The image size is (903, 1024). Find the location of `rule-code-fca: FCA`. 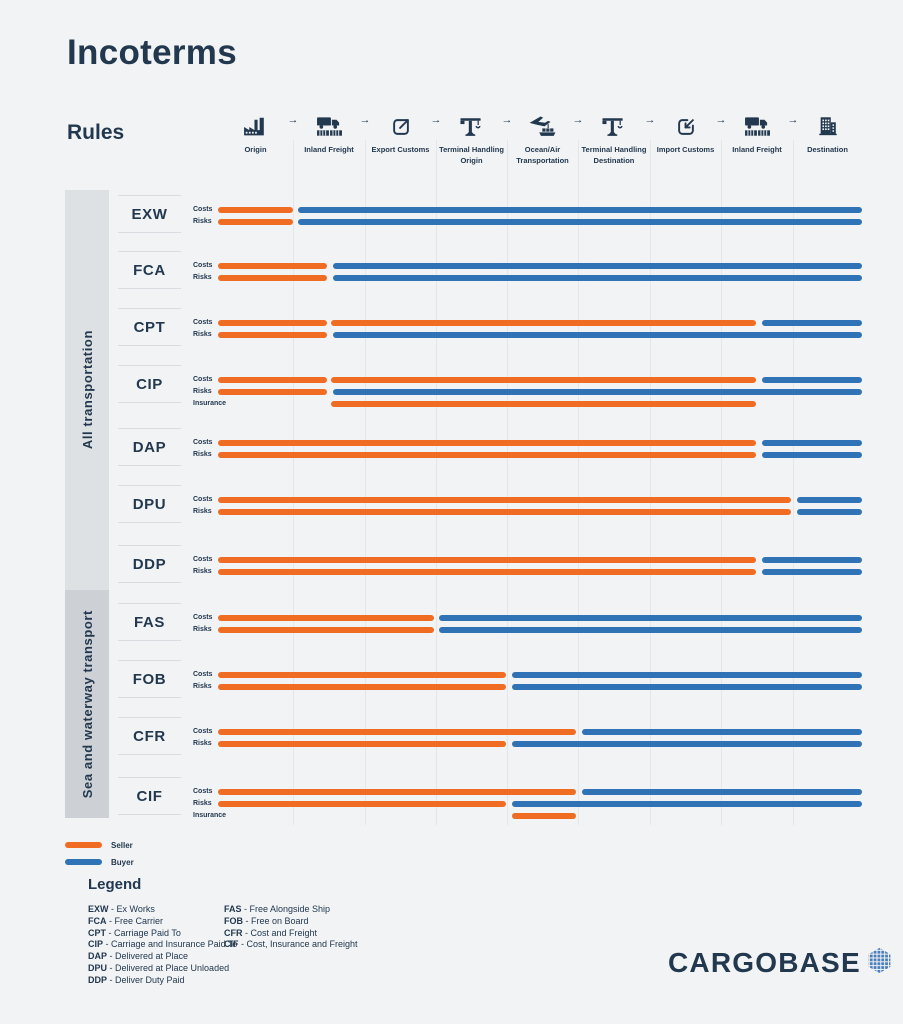

rule-code-fca: FCA is located at coordinates (149, 270).